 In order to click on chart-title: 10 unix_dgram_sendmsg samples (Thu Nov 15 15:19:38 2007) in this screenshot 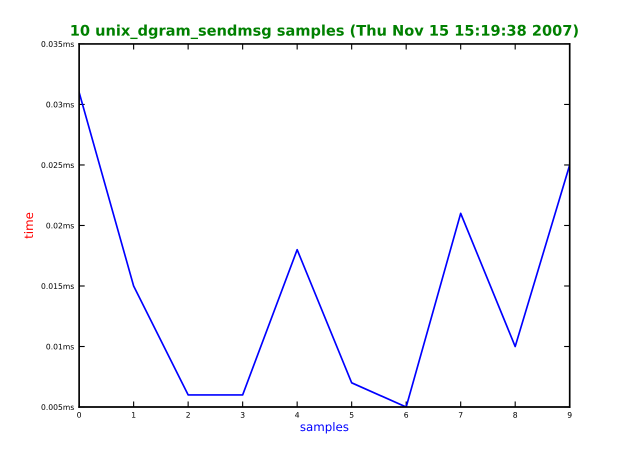, I will do `click(324, 32)`.